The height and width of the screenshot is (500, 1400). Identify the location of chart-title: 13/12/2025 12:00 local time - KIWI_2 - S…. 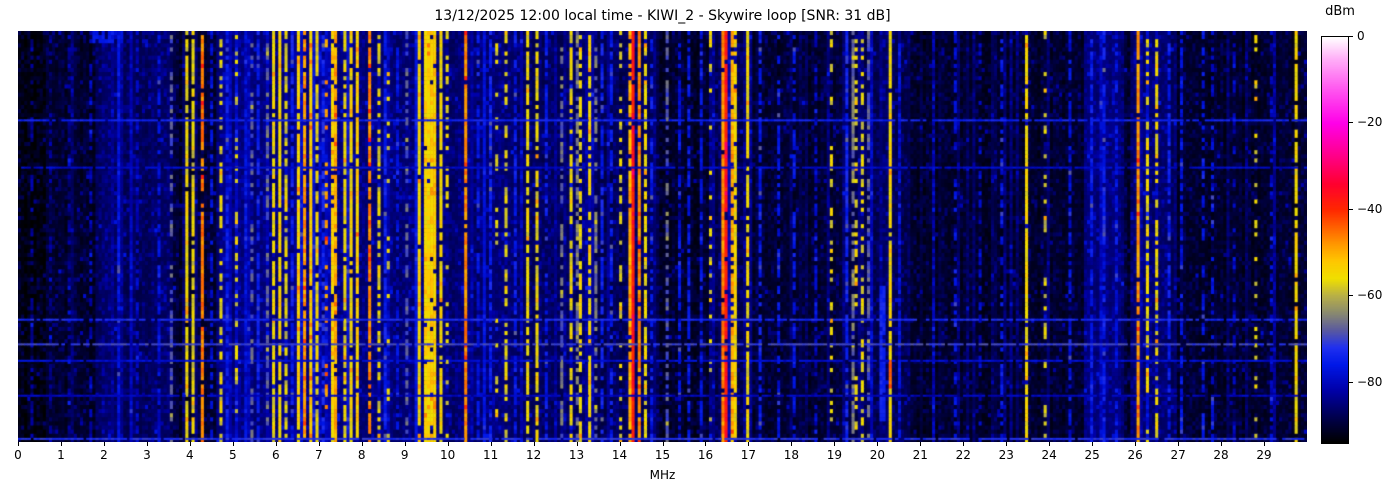
(662, 16).